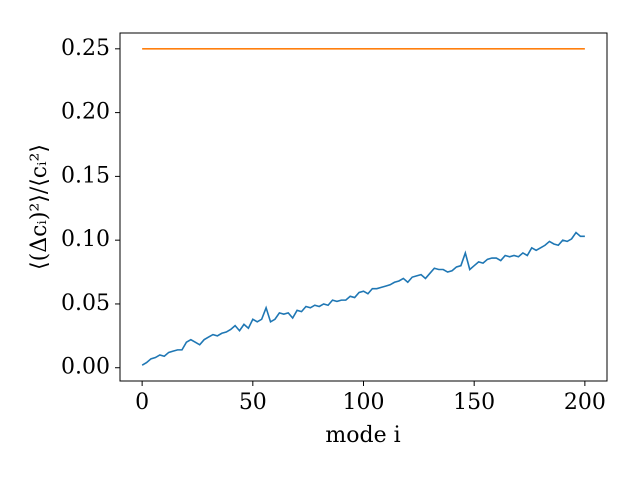 The width and height of the screenshot is (640, 480). What do you see at coordinates (362, 435) in the screenshot?
I see `x-axis-label: mode i` at bounding box center [362, 435].